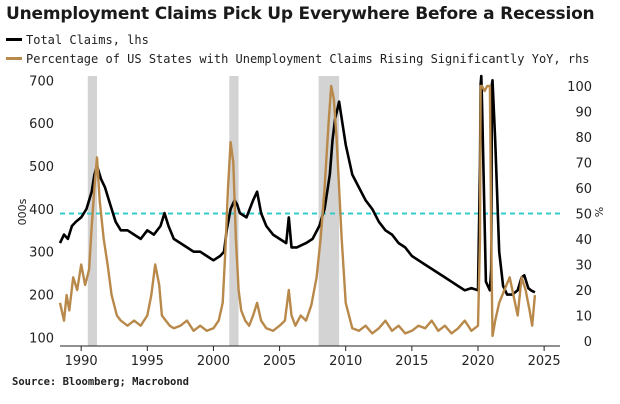  Describe the element at coordinates (579, 87) in the screenshot. I see `y2-tick-label-100: 100` at that location.